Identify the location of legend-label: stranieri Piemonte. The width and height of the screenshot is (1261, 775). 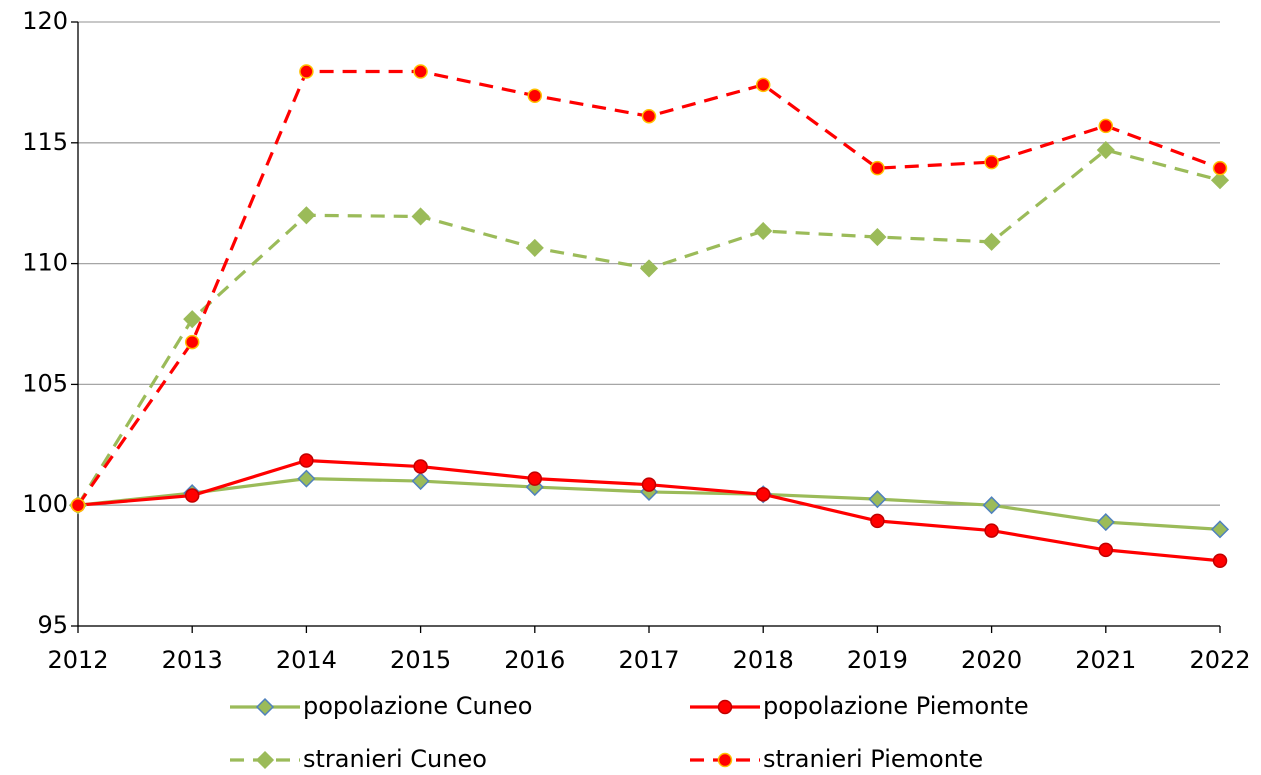
(873, 758).